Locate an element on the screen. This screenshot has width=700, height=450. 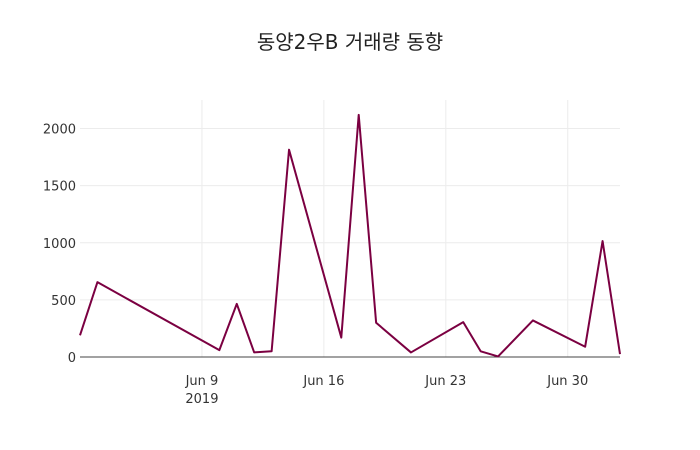
x-tick-year-label: 2019 is located at coordinates (201, 399).